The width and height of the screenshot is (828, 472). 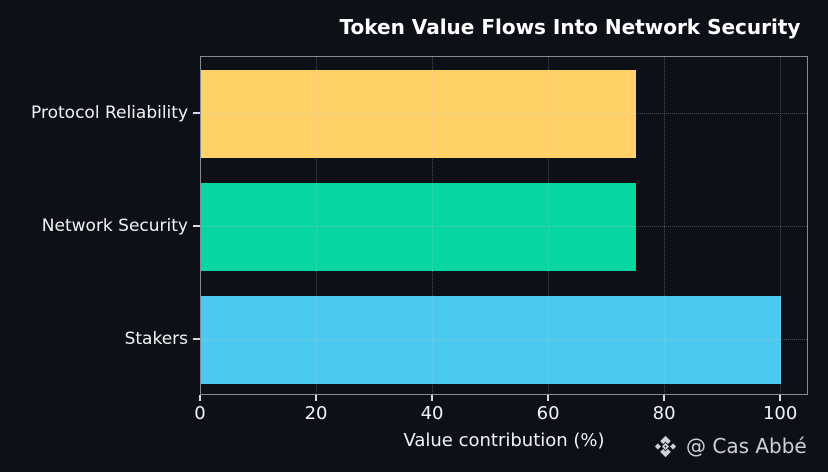 What do you see at coordinates (664, 413) in the screenshot?
I see `x-tick-label: 80` at bounding box center [664, 413].